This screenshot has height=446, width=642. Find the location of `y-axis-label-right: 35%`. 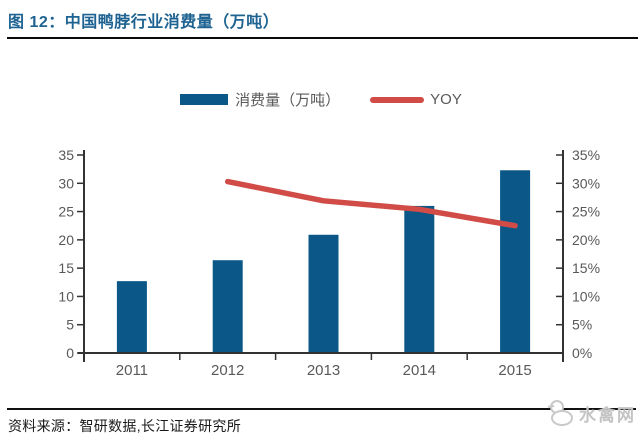

y-axis-label-right: 35% is located at coordinates (586, 155).